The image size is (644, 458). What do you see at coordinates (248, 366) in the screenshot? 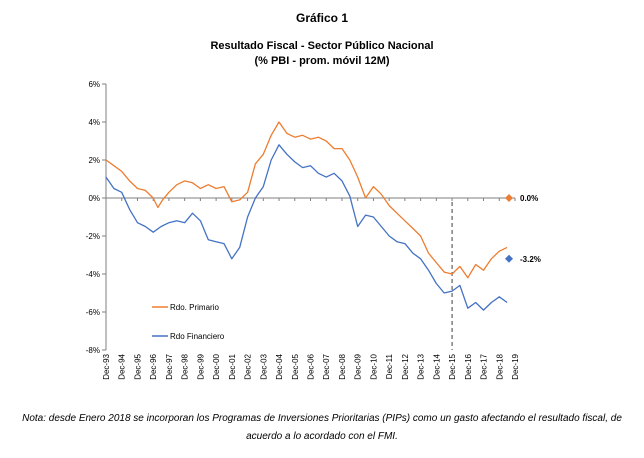
I see `x-tick-label: Dec-02` at bounding box center [248, 366].